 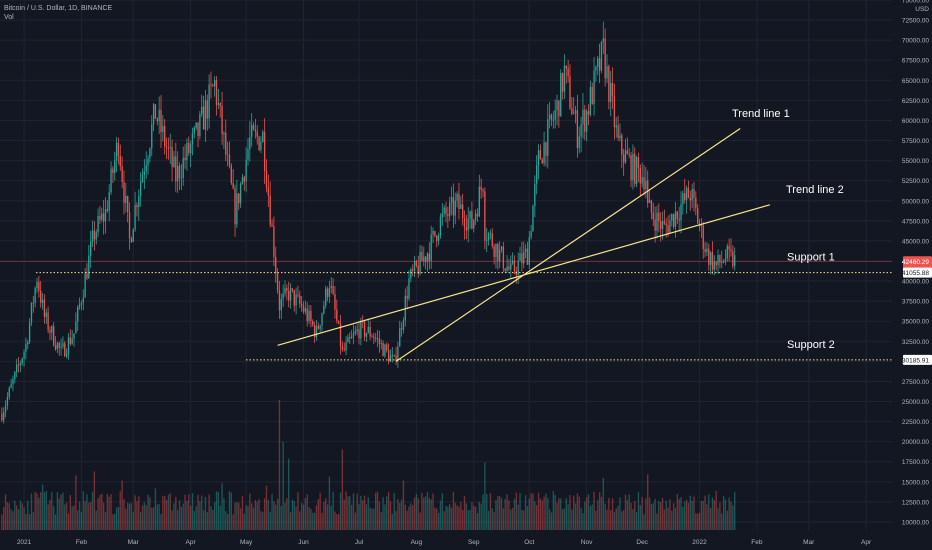 I want to click on y-tick-label: 67500.00, so click(x=915, y=61).